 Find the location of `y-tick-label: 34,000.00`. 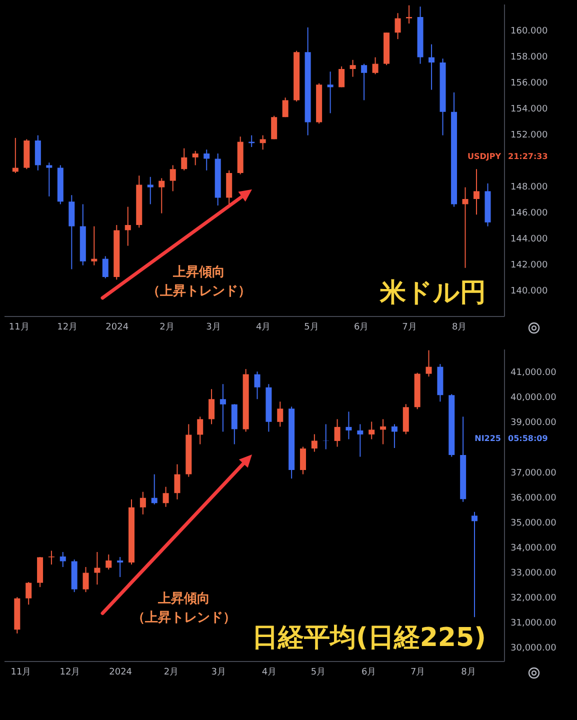

y-tick-label: 34,000.00 is located at coordinates (533, 548).